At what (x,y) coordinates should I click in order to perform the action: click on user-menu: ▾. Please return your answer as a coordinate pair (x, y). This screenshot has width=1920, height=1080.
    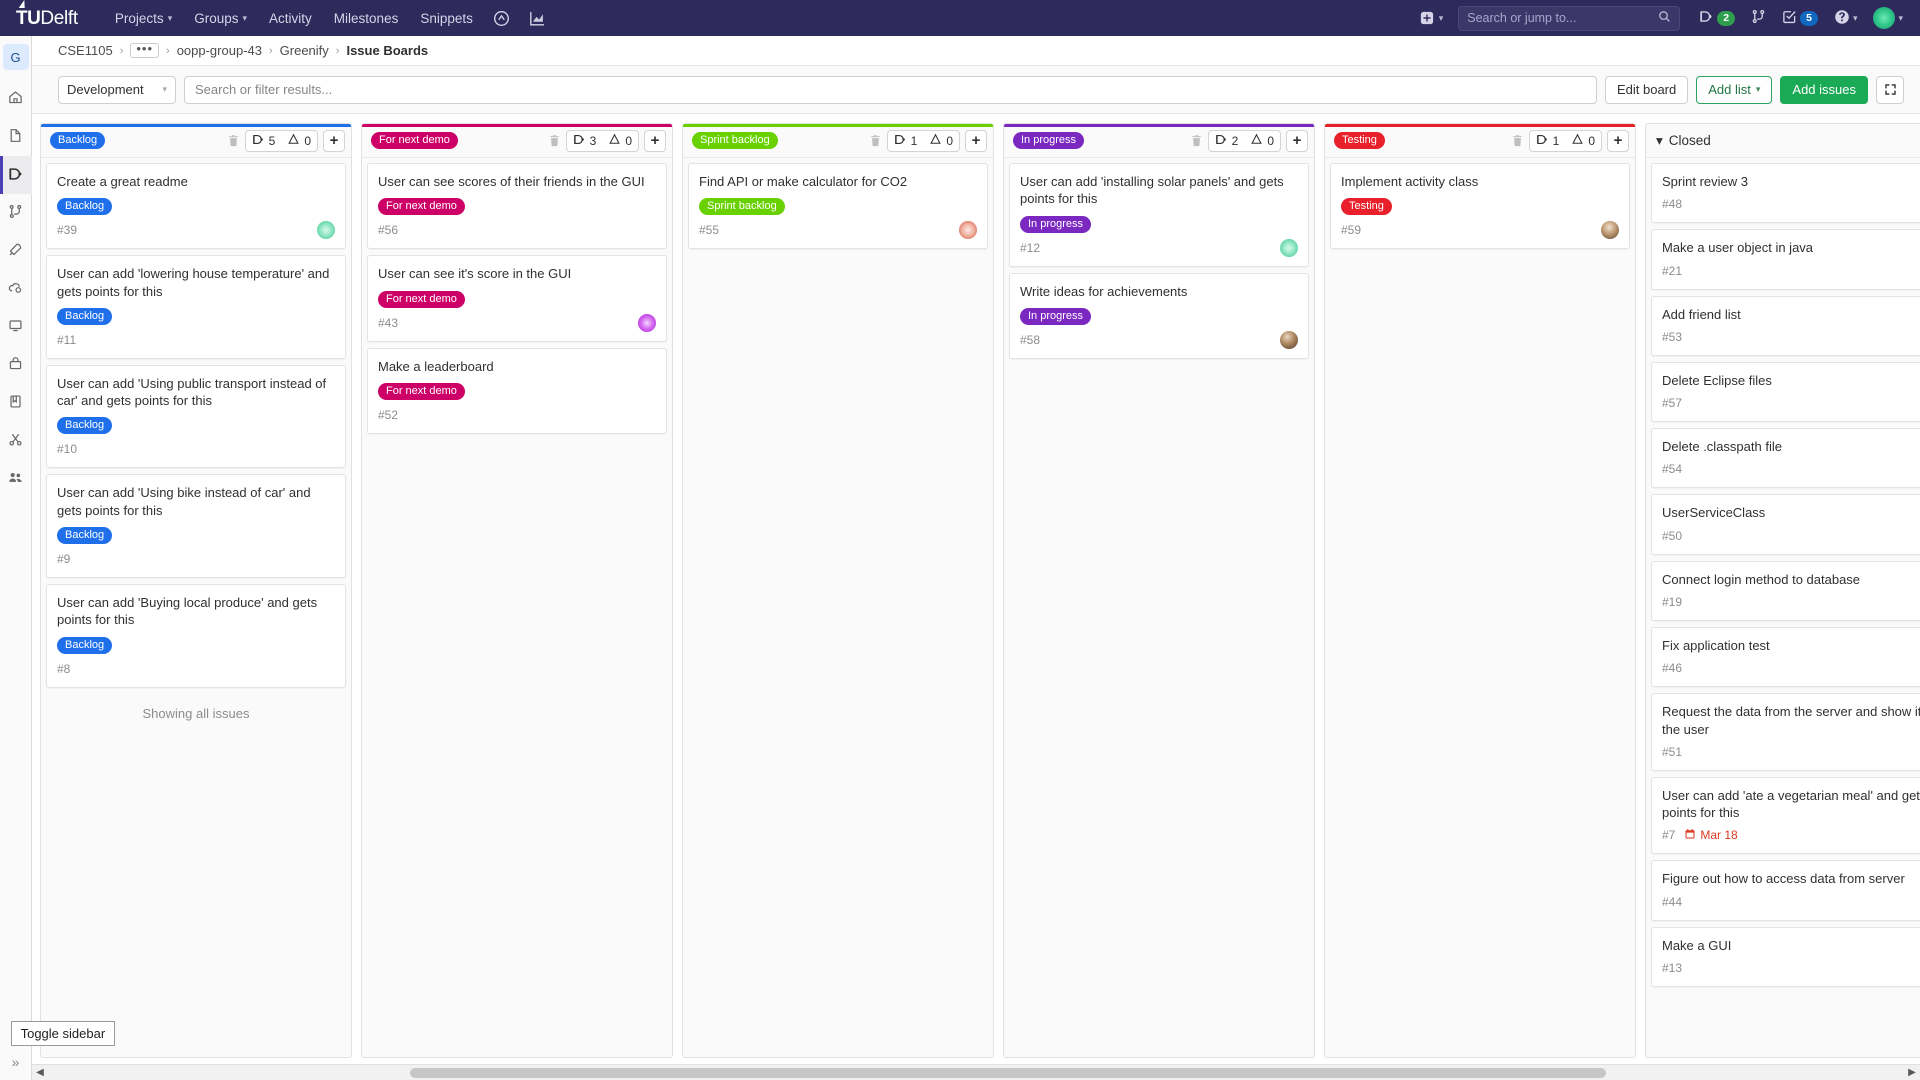
    Looking at the image, I should click on (1888, 18).